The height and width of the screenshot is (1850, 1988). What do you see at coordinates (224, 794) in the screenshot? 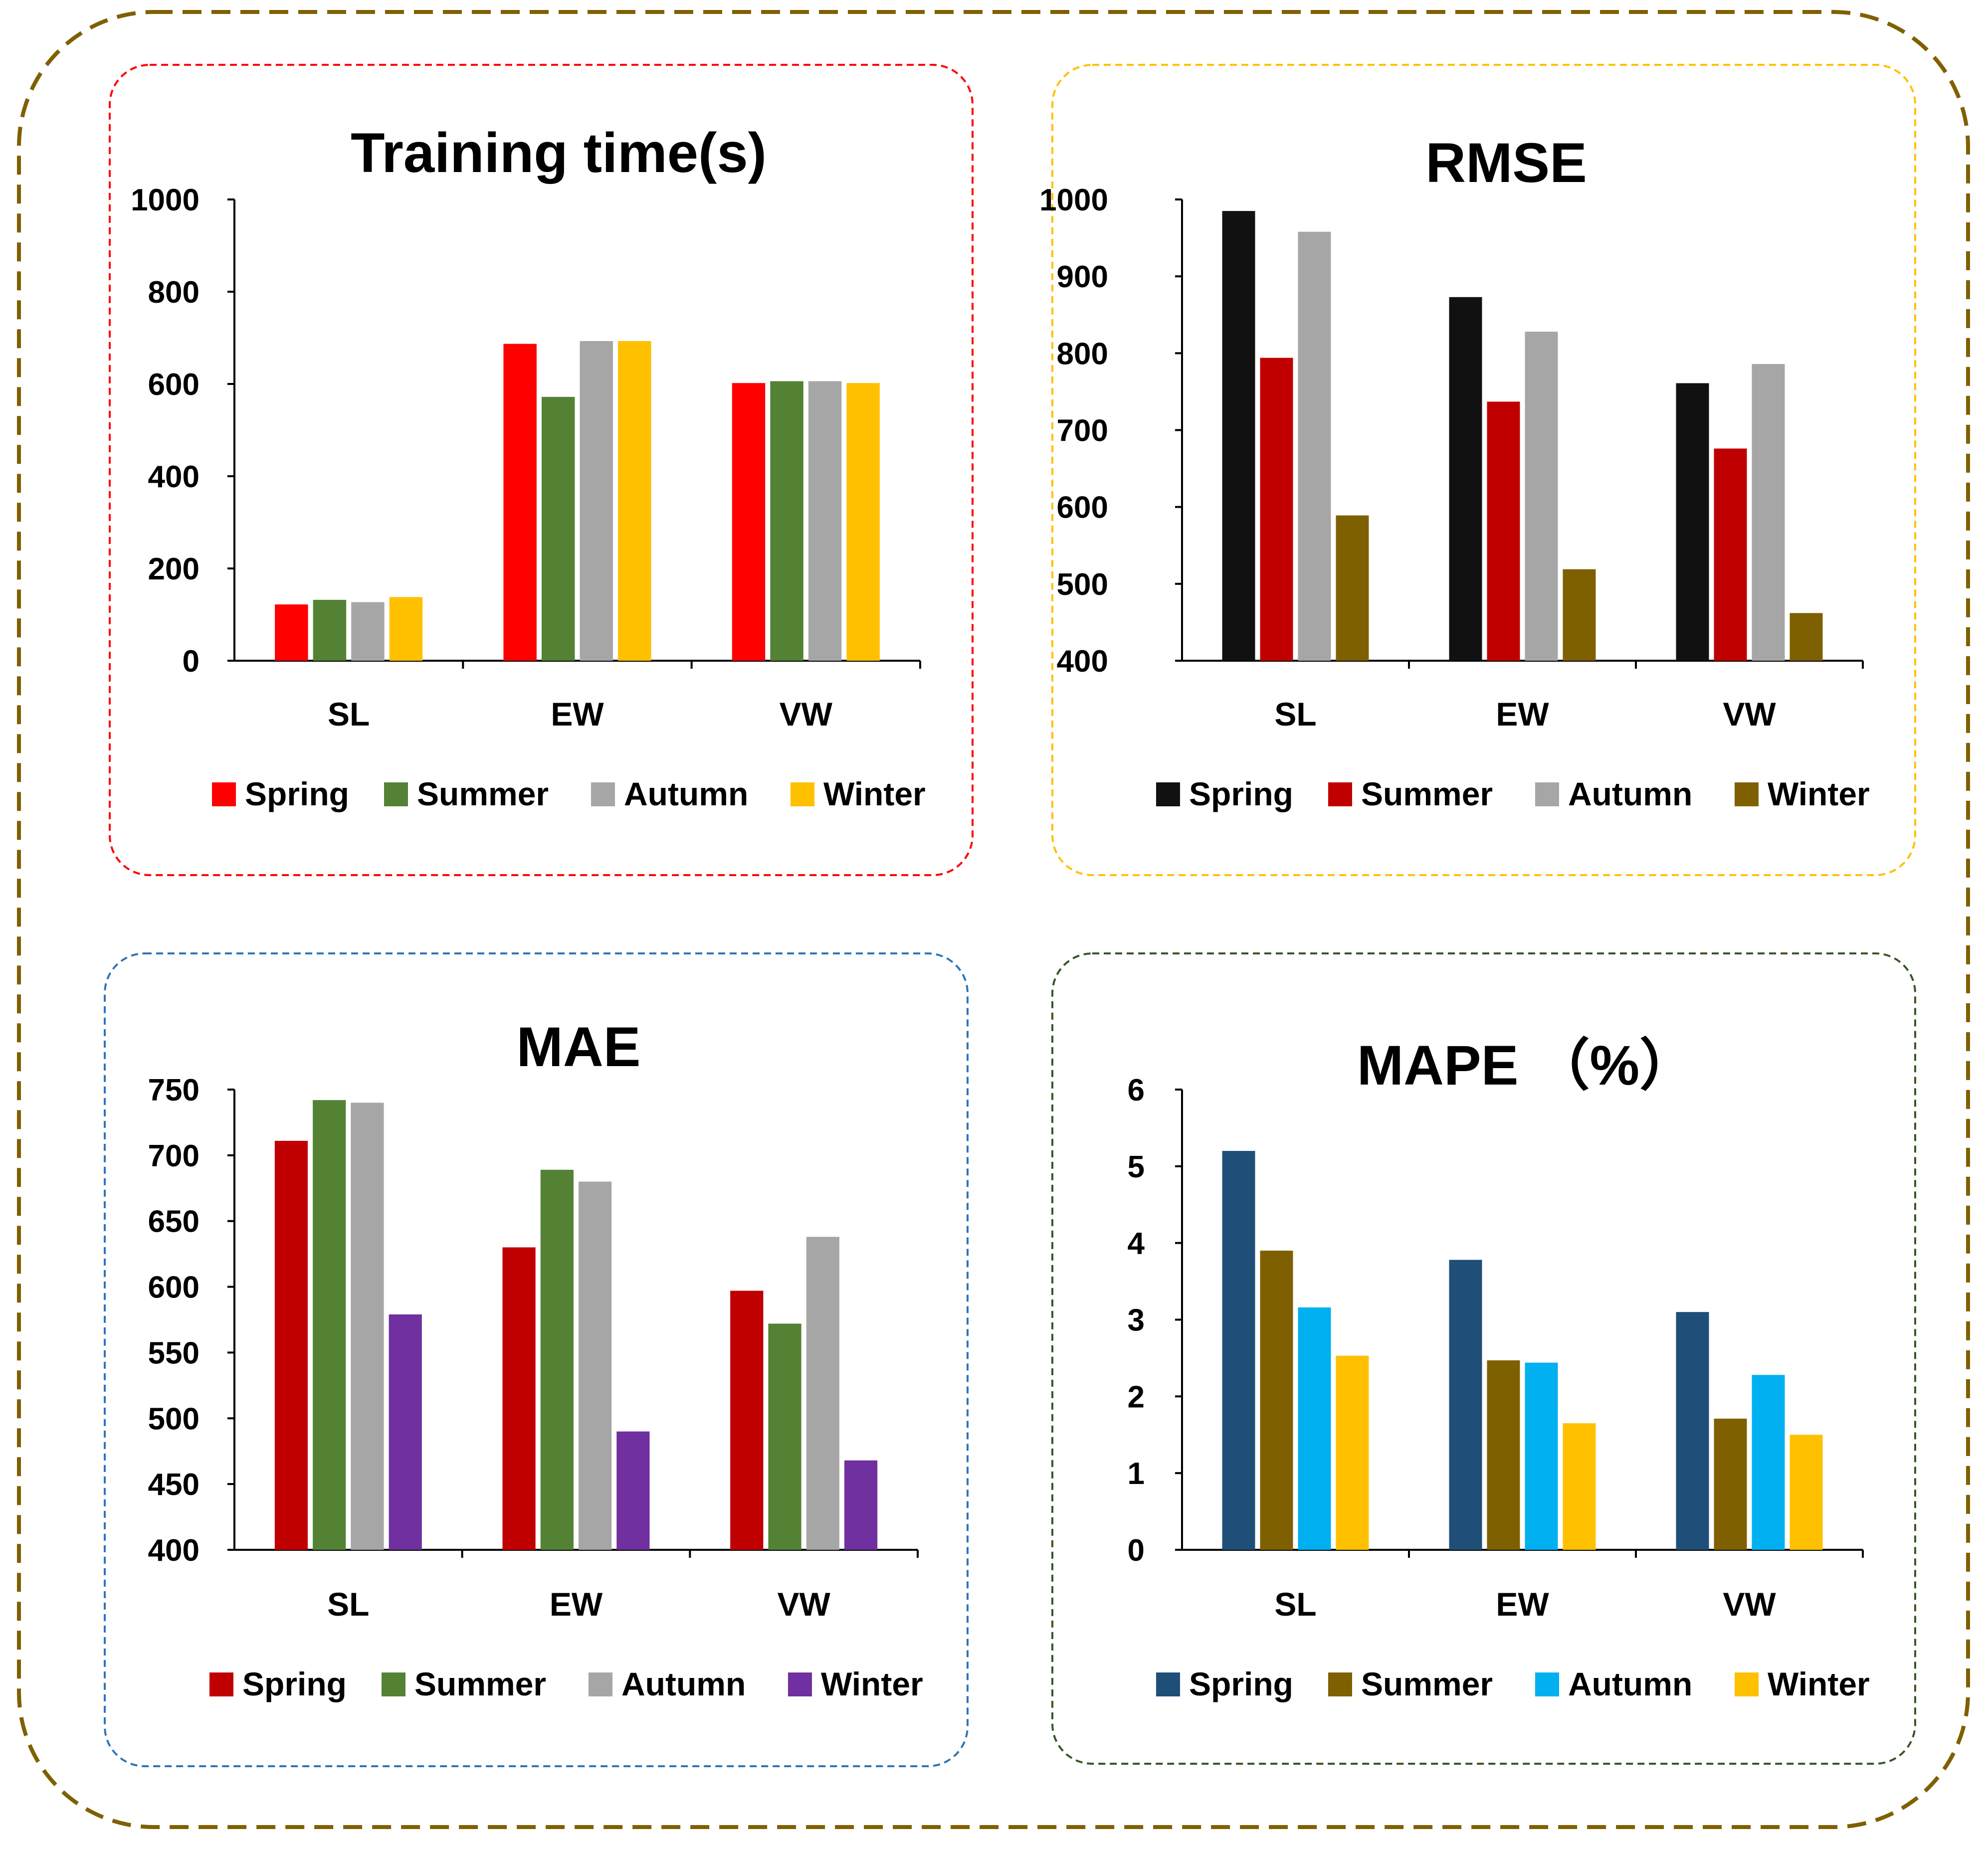
I see `training-time-legend-swatch-spring` at bounding box center [224, 794].